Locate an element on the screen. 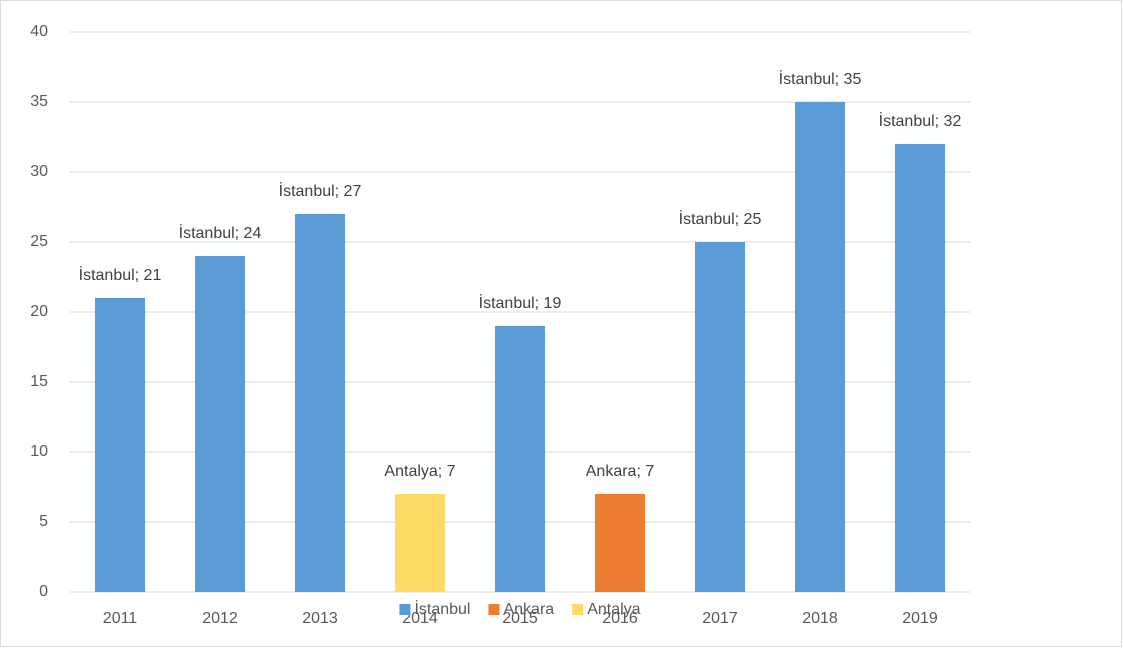 This screenshot has height=648, width=1123. y-tick-label: 15 is located at coordinates (39, 381).